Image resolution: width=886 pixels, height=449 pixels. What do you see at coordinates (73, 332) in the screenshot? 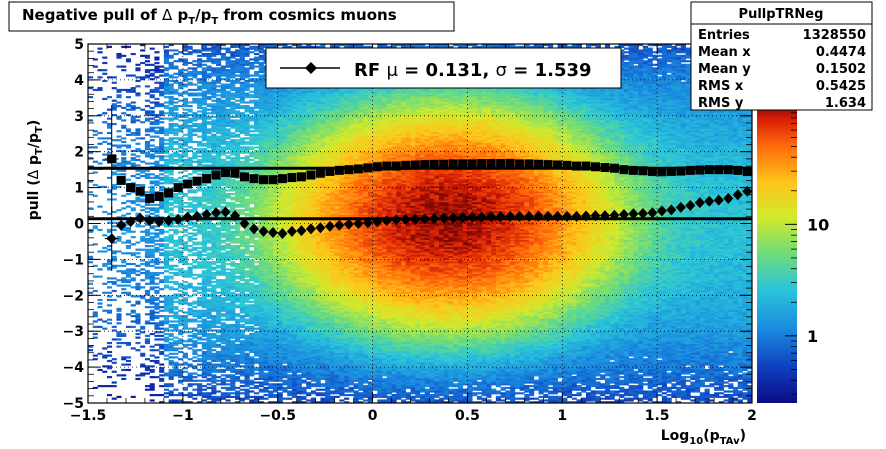
I see `y-tick-label: −3` at bounding box center [73, 332].